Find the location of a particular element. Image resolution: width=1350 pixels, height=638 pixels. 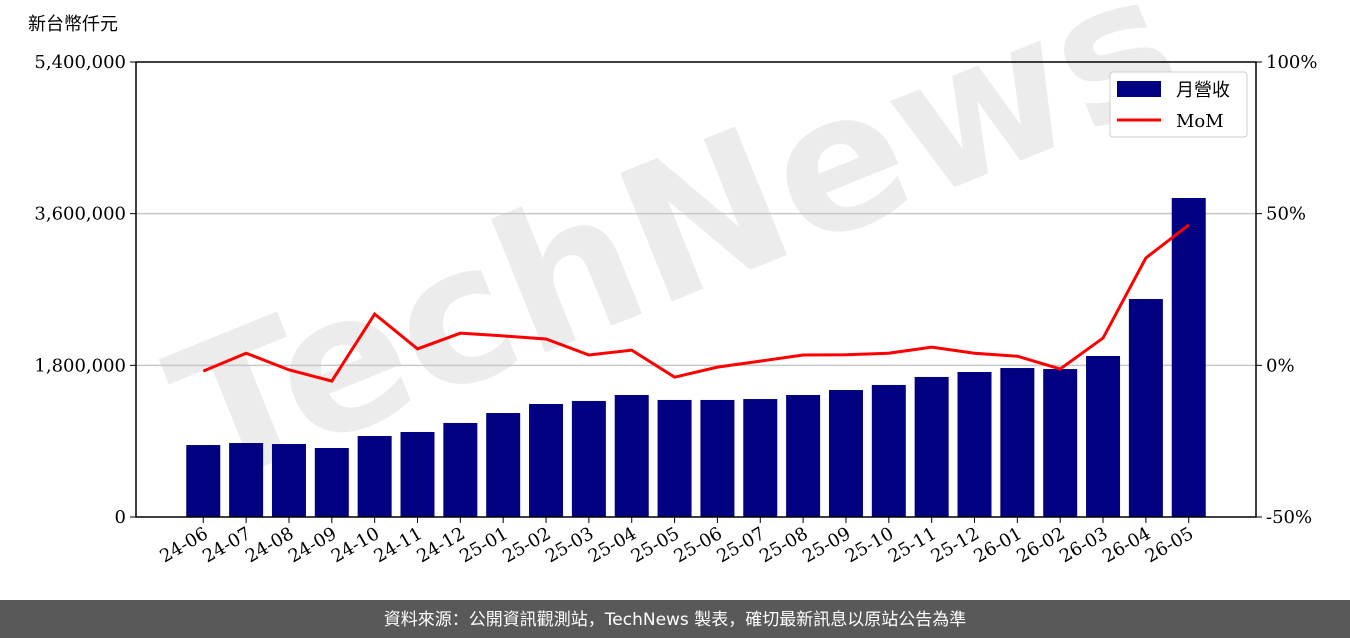

footer-bar is located at coordinates (675, 619).